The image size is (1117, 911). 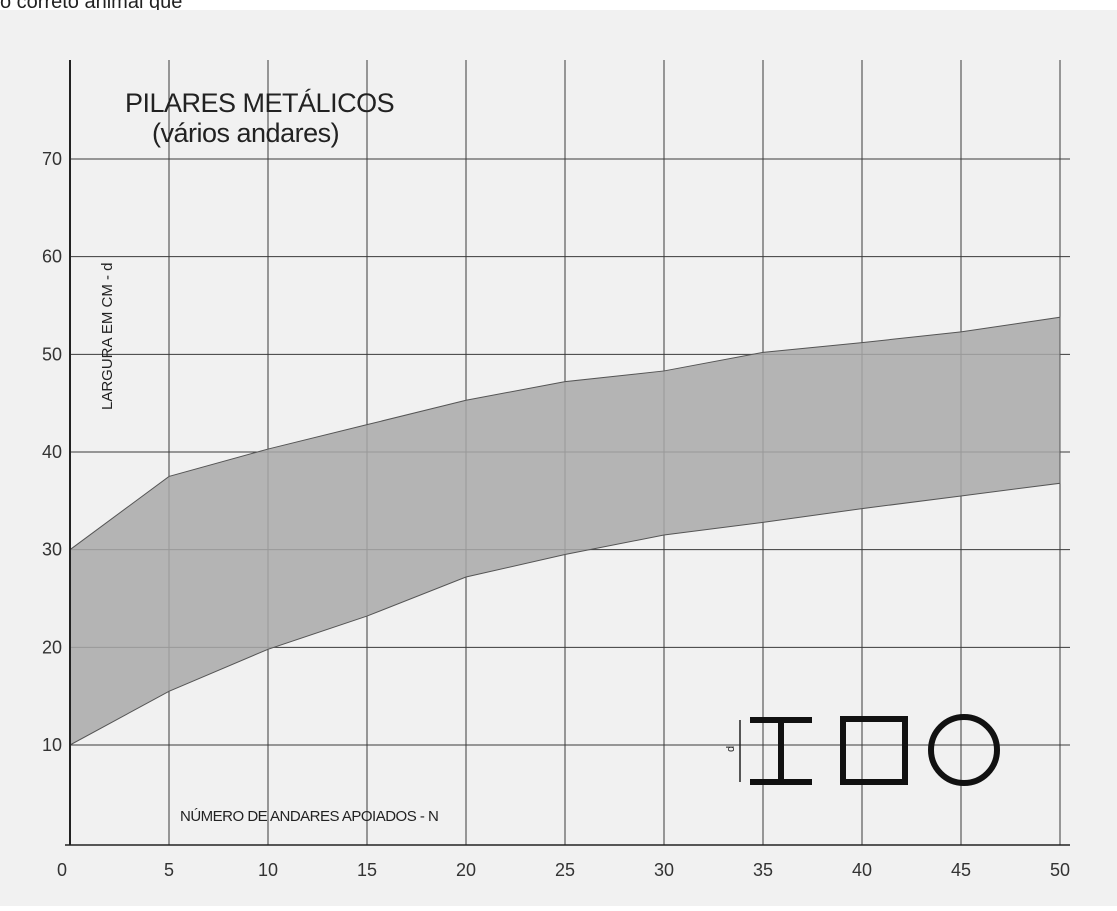 I want to click on y-tick-label: 60, so click(x=52, y=257).